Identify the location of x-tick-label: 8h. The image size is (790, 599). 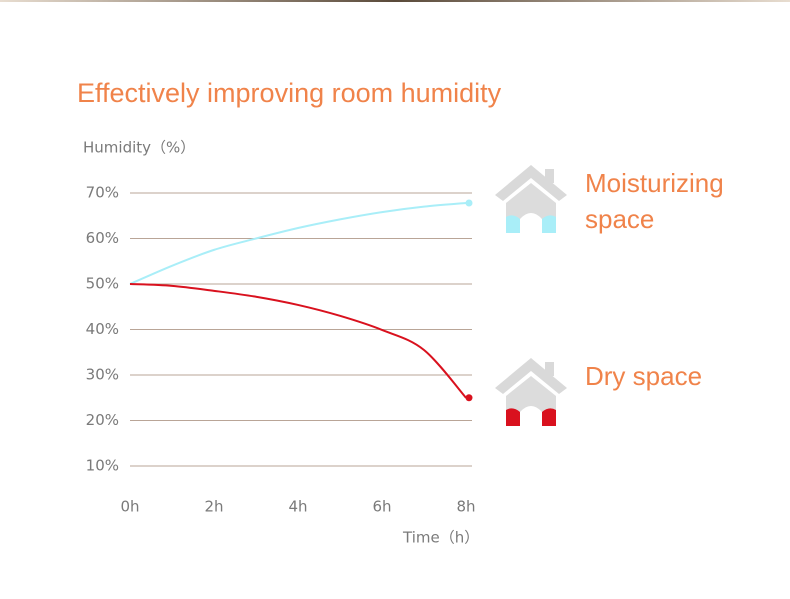
(465, 507).